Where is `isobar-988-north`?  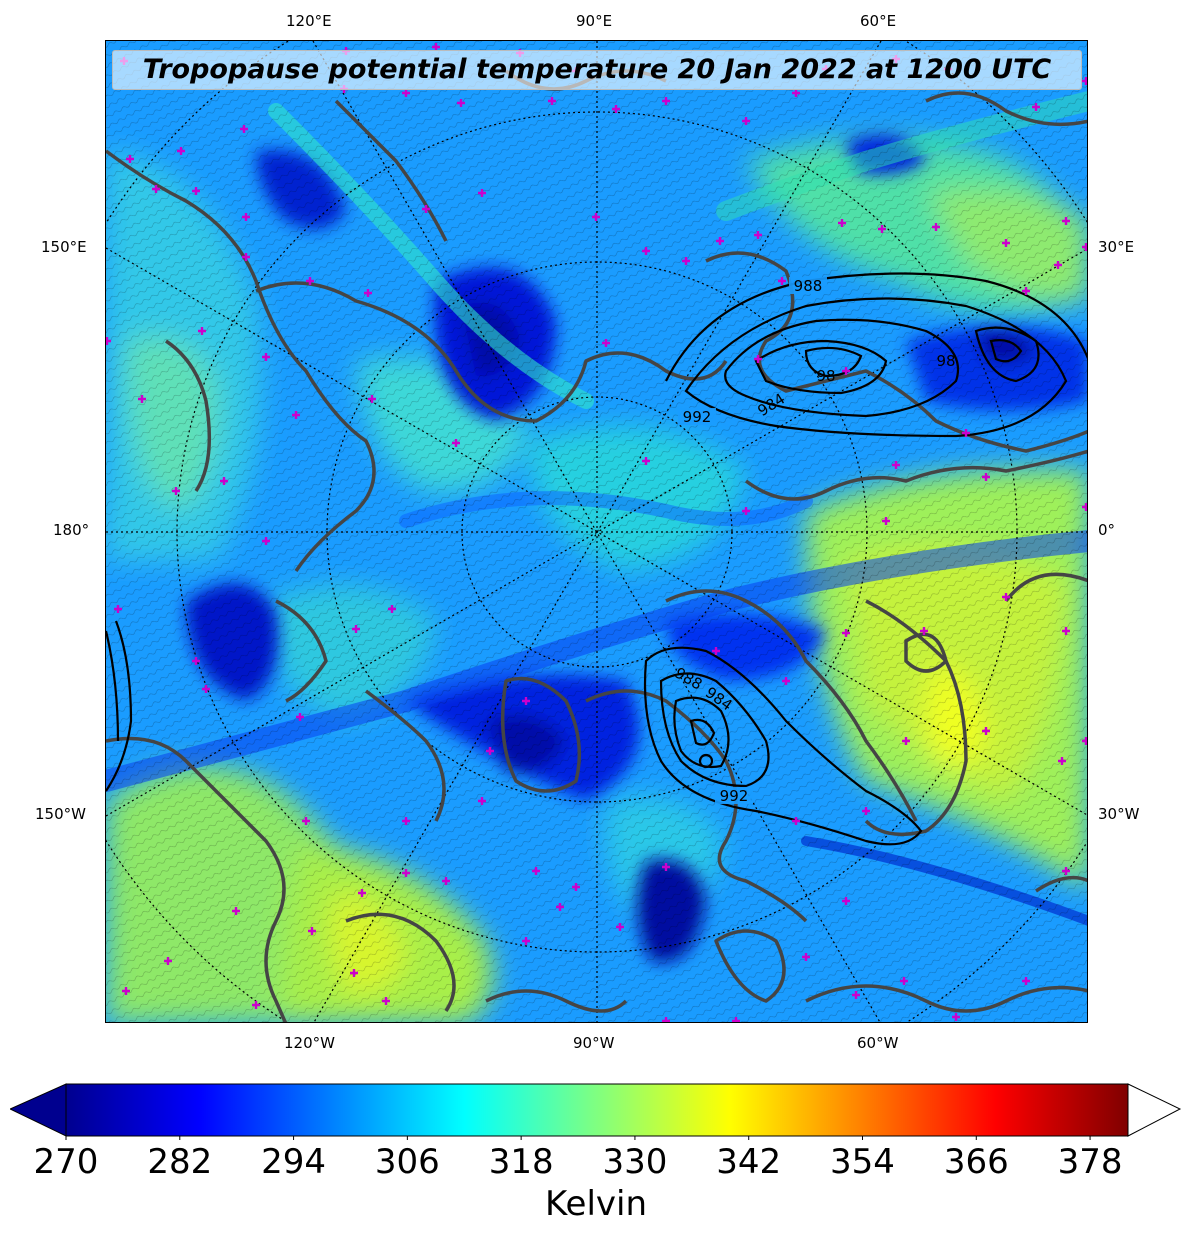 isobar-988-north is located at coordinates (876, 367).